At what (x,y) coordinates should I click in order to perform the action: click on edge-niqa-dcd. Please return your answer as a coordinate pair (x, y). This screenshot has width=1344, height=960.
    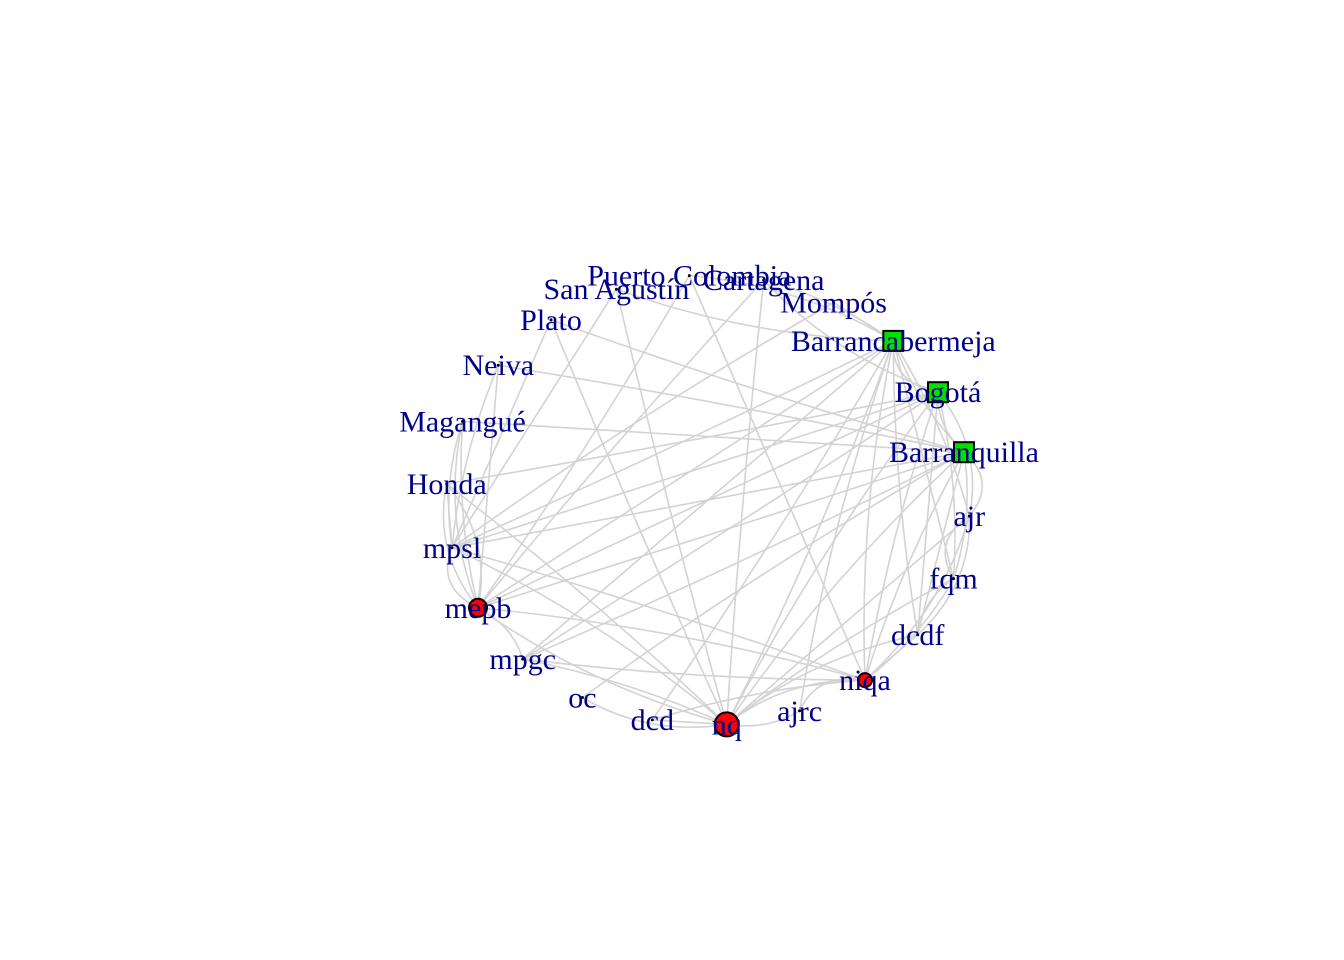
    Looking at the image, I should click on (759, 700).